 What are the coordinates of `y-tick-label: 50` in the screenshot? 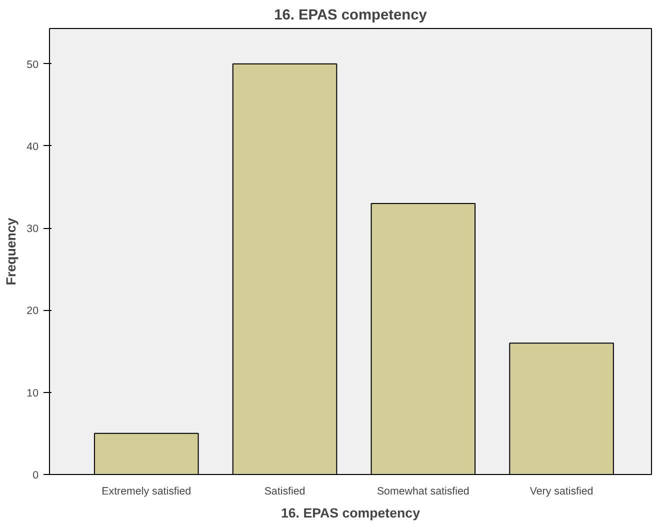 It's located at (32, 64).